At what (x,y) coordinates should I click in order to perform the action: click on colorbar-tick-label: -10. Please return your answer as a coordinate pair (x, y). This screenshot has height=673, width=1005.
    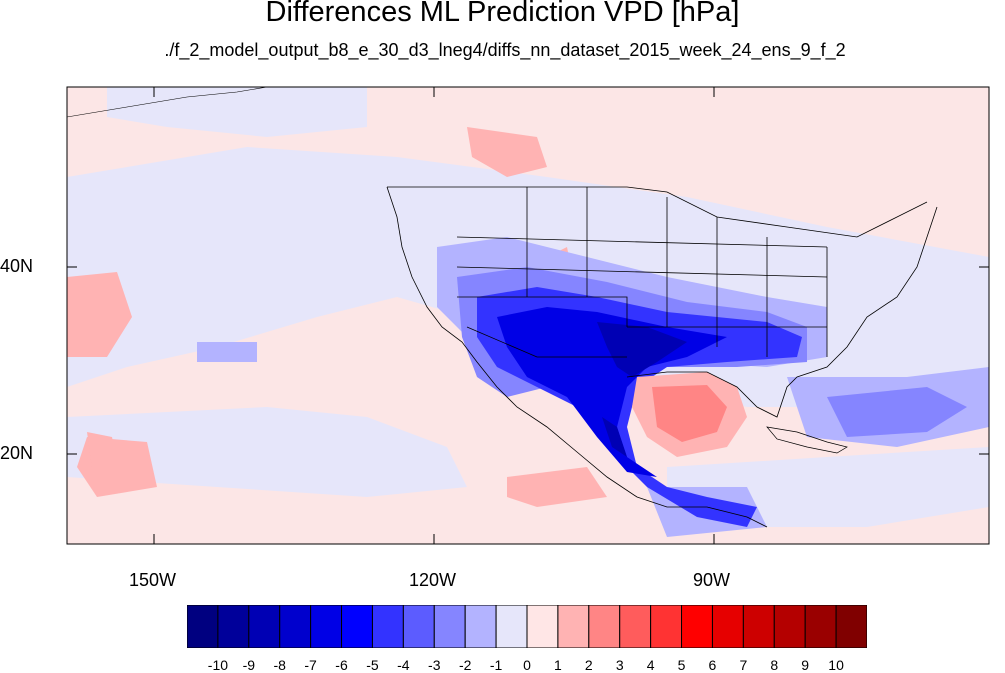
    Looking at the image, I should click on (218, 665).